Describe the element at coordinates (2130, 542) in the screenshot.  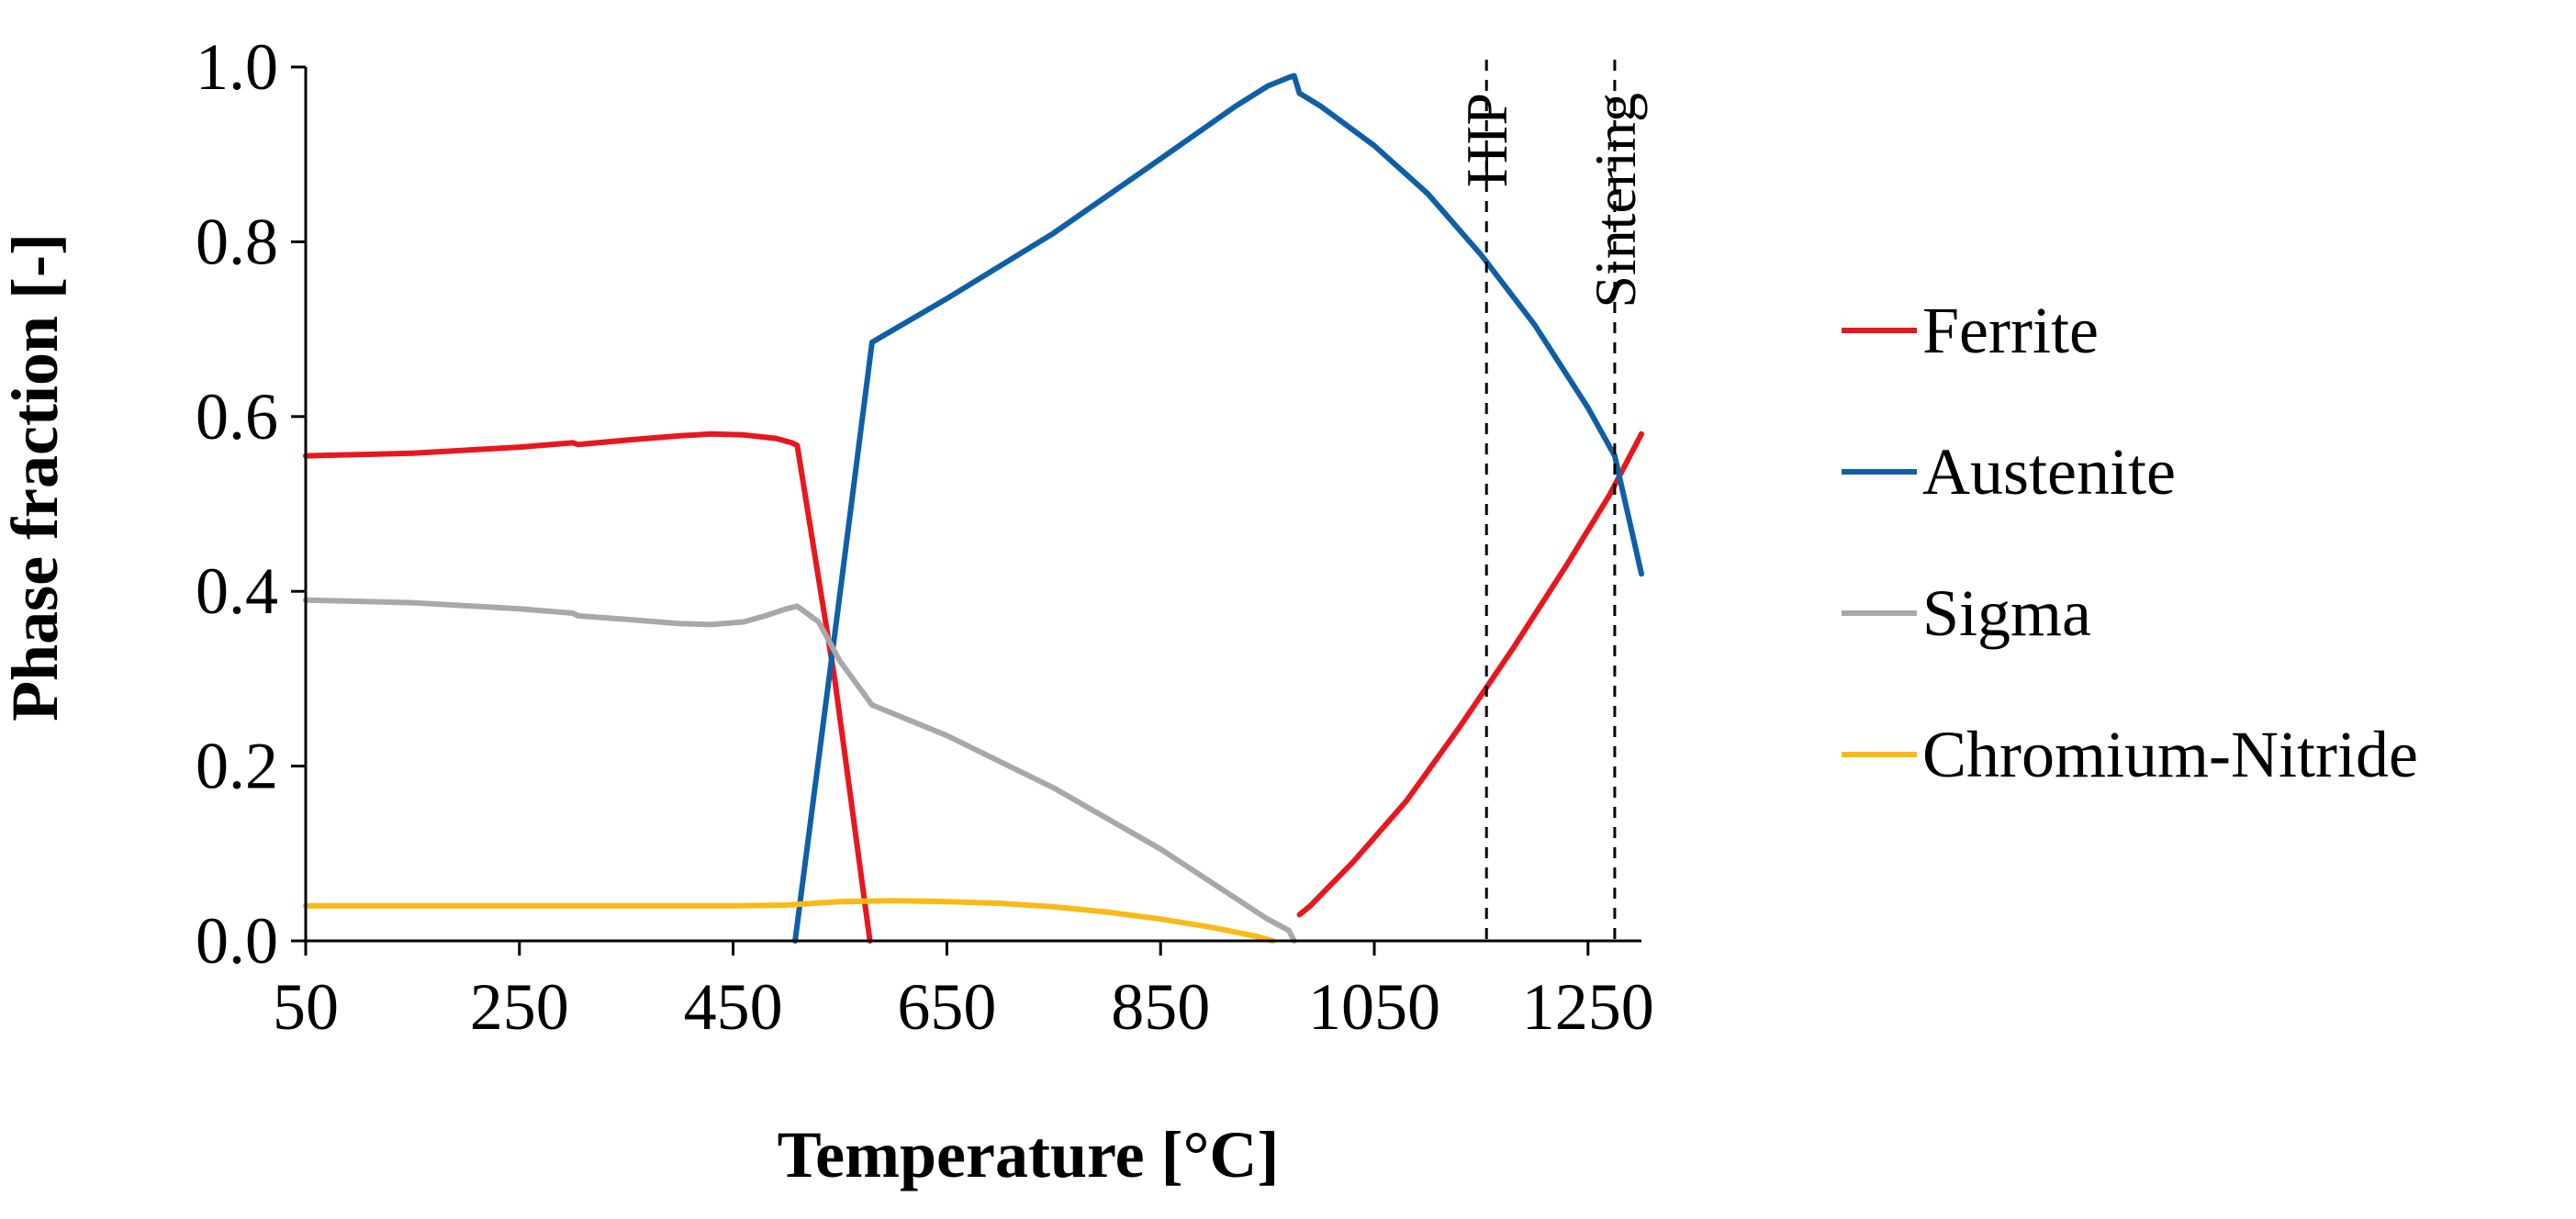
I see `legend: Ferrite Austenite Sigma Chromium-Nitride` at that location.